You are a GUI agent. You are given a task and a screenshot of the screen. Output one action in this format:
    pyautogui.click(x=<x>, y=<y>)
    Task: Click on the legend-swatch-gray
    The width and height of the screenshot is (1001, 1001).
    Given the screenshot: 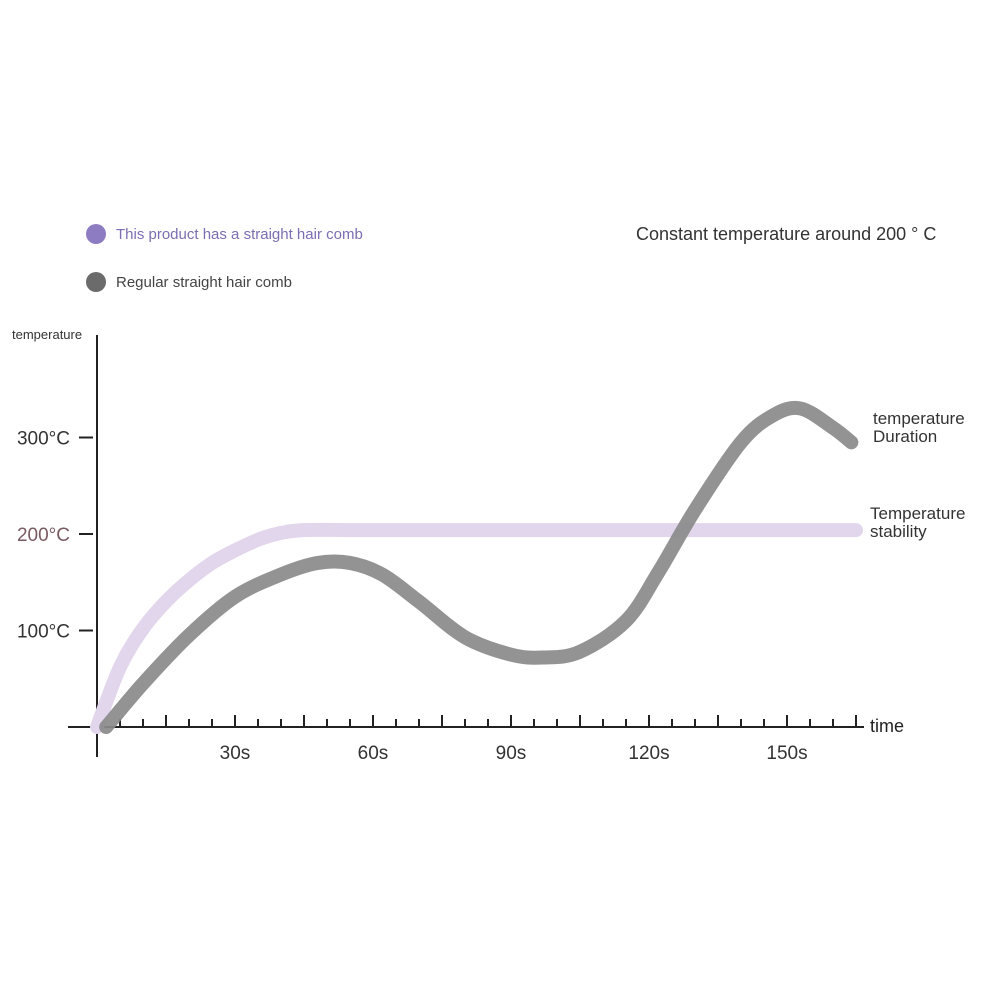 What is the action you would take?
    pyautogui.click(x=96, y=282)
    